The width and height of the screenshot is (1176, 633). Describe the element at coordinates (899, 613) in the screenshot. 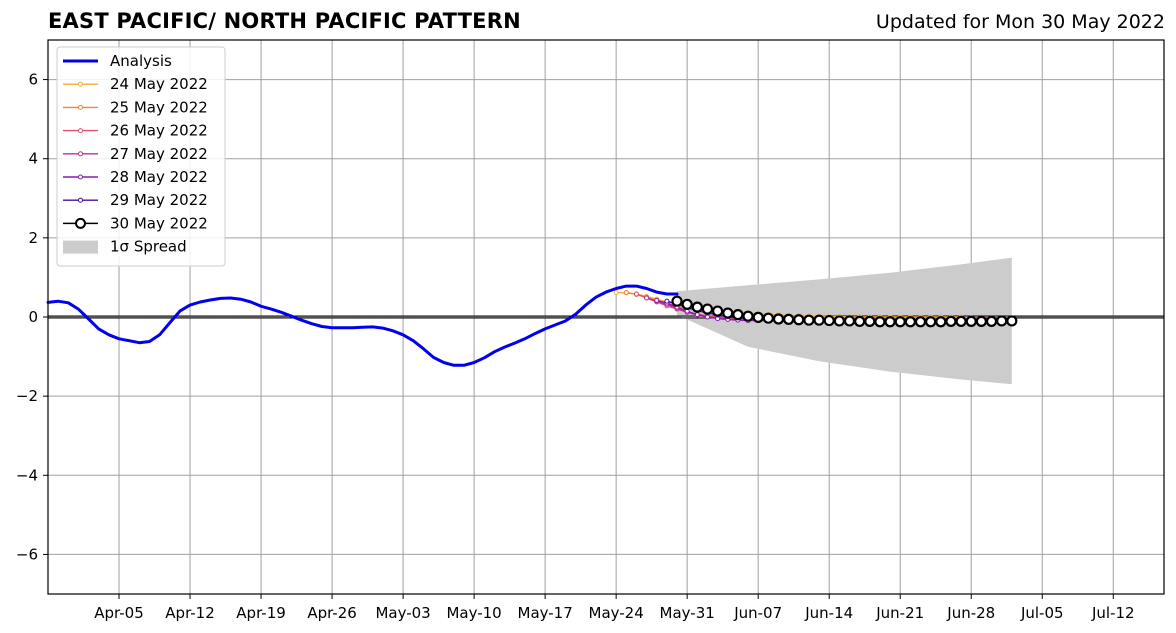

I see `x-tick-label-jun-21: Jun-21` at that location.